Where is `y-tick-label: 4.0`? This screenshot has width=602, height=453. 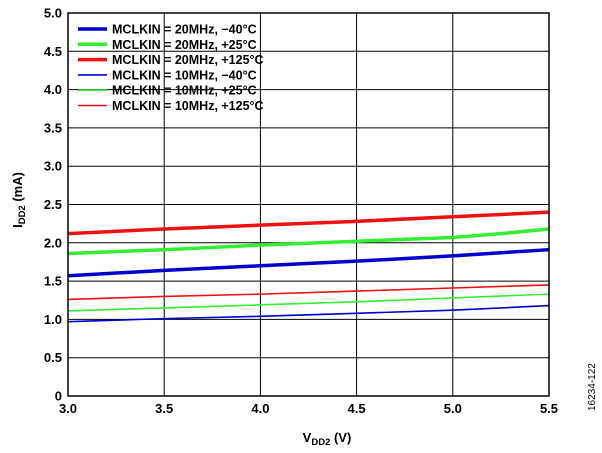
y-tick-label: 4.0 is located at coordinates (53, 89).